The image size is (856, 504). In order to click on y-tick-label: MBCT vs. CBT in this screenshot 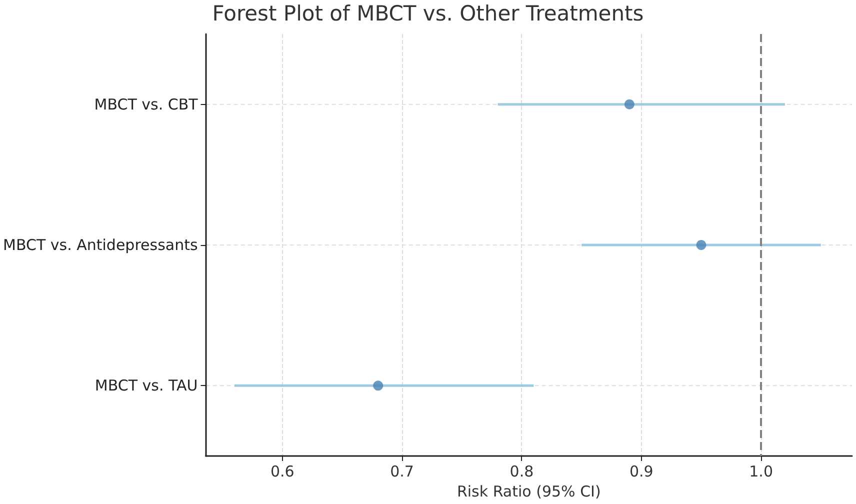, I will do `click(146, 104)`.